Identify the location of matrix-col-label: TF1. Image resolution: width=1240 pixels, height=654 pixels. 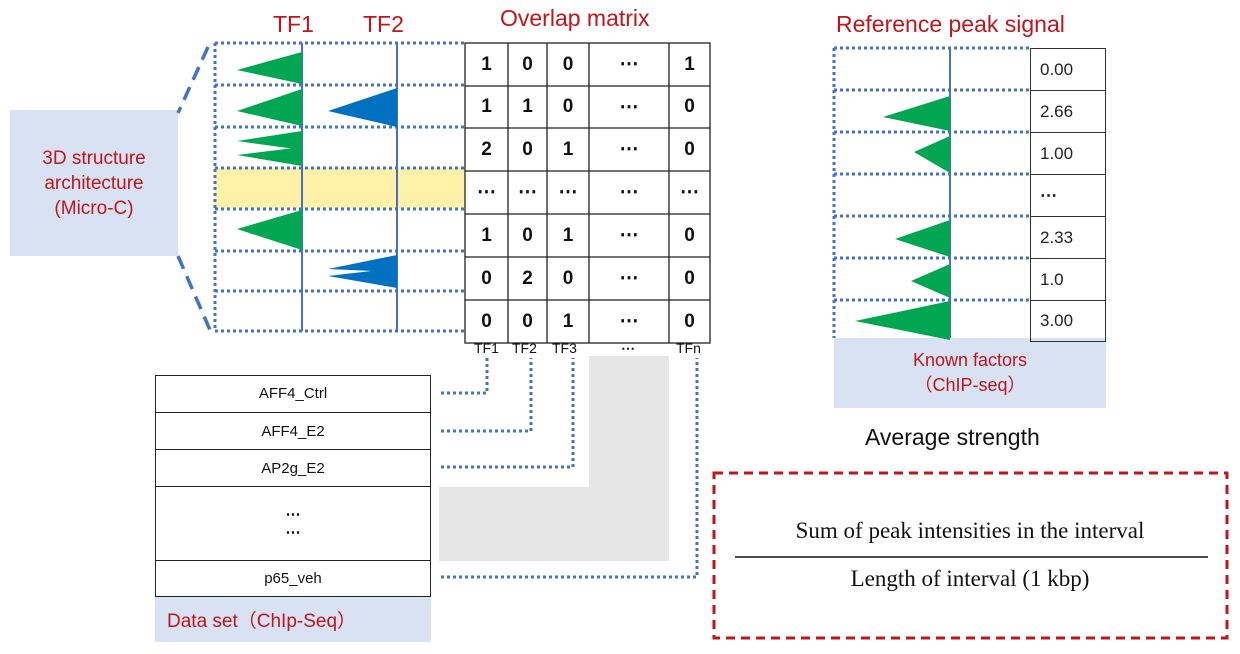
(486, 348).